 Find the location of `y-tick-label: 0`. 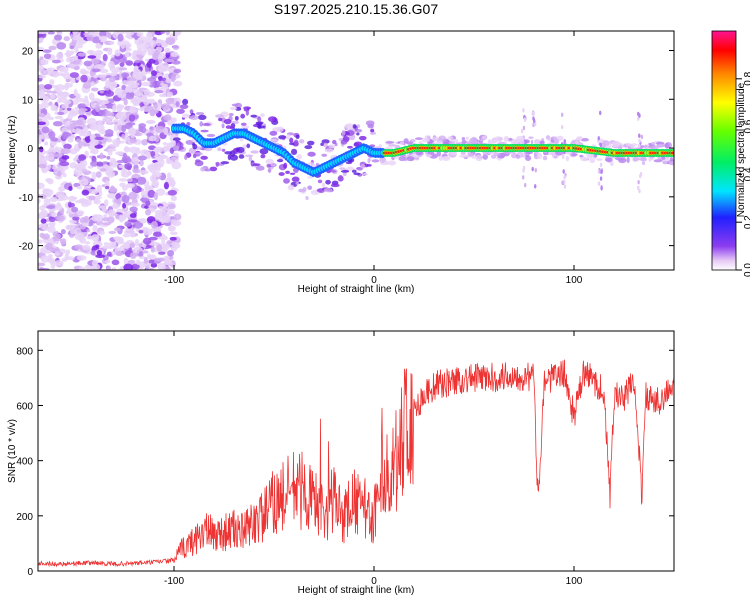

y-tick-label: 0 is located at coordinates (30, 149).